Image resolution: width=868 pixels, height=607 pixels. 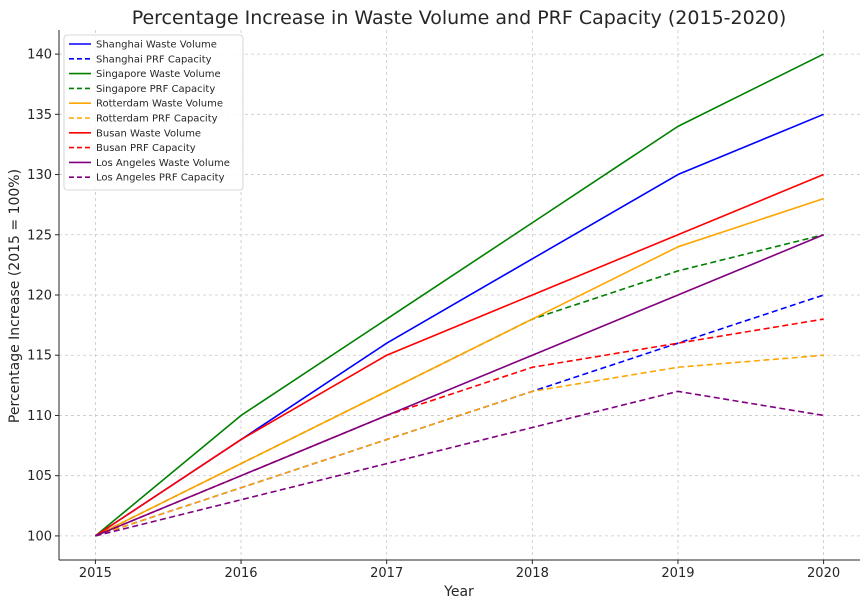 I want to click on legend-label: Los Angeles Waste Volume, so click(x=163, y=163).